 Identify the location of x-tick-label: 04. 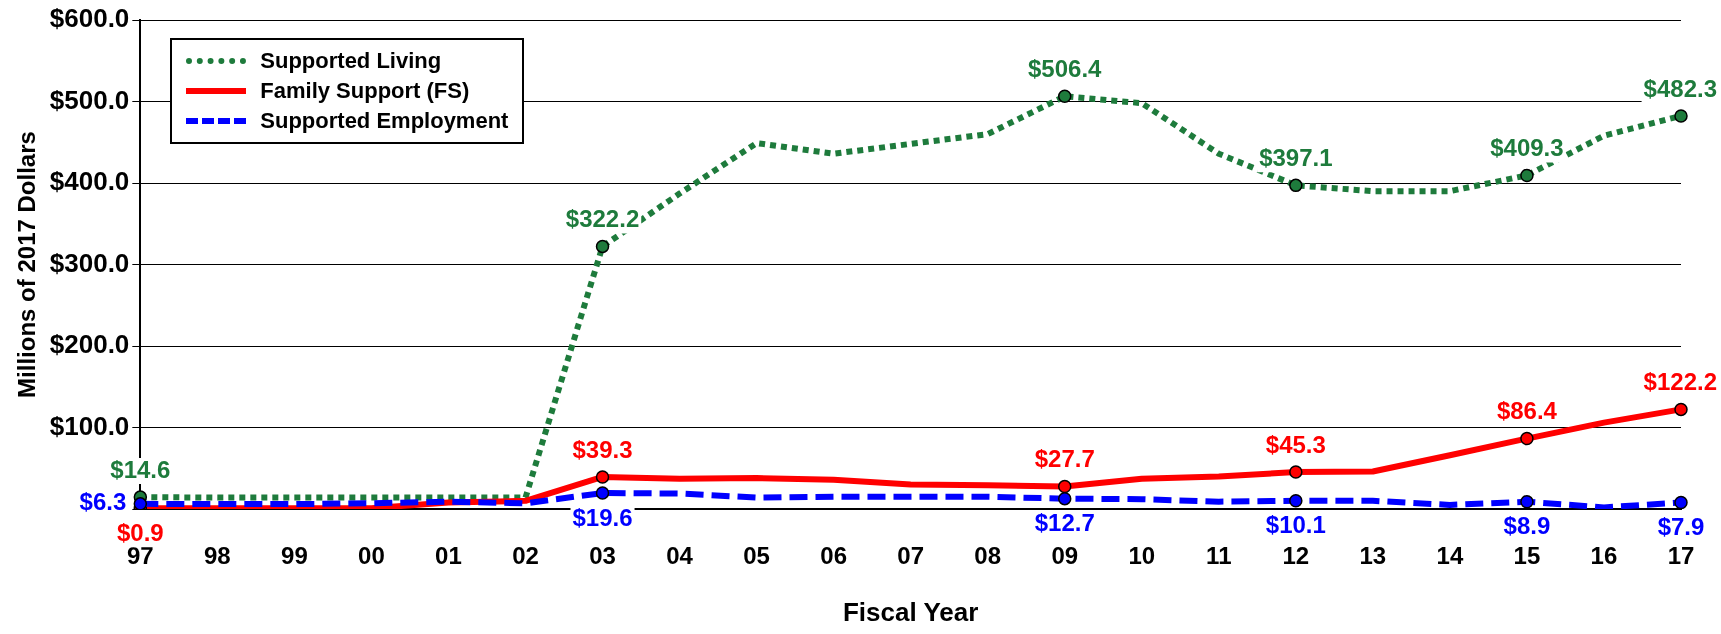
(680, 556).